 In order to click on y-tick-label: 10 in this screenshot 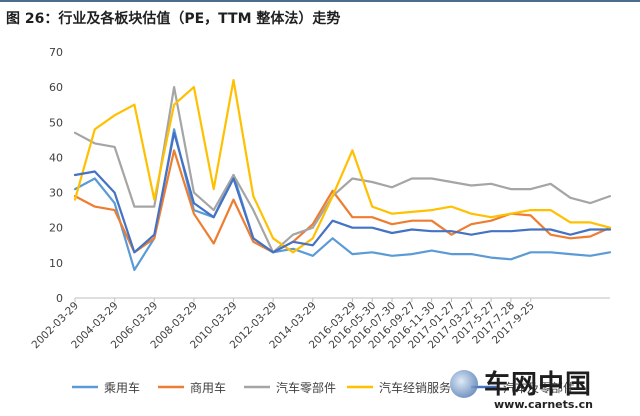, I will do `click(56, 263)`.